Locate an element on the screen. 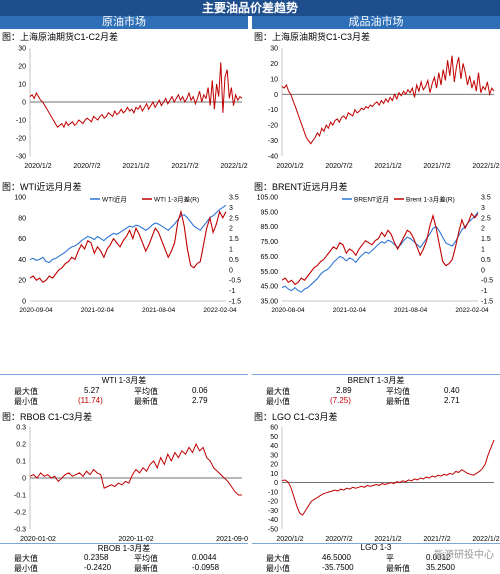 The width and height of the screenshot is (500, 574). legend-label: BRENT近月 is located at coordinates (371, 199).